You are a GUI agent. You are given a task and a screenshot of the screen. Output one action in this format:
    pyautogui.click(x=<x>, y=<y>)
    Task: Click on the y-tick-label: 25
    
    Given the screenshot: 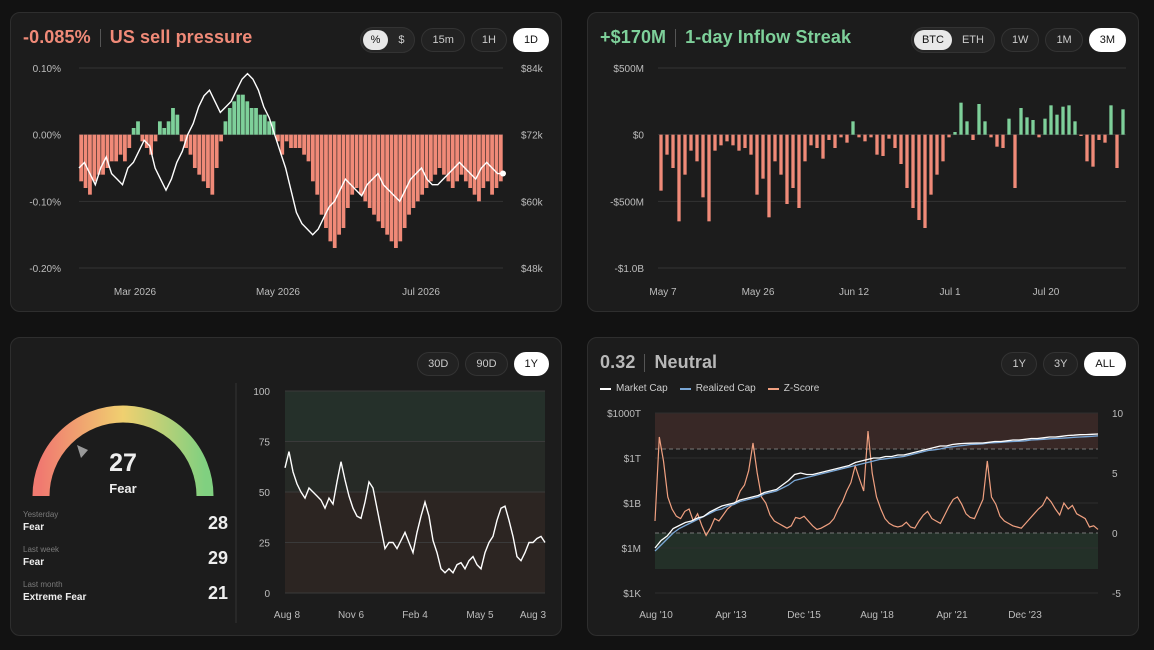 What is the action you would take?
    pyautogui.click(x=265, y=544)
    